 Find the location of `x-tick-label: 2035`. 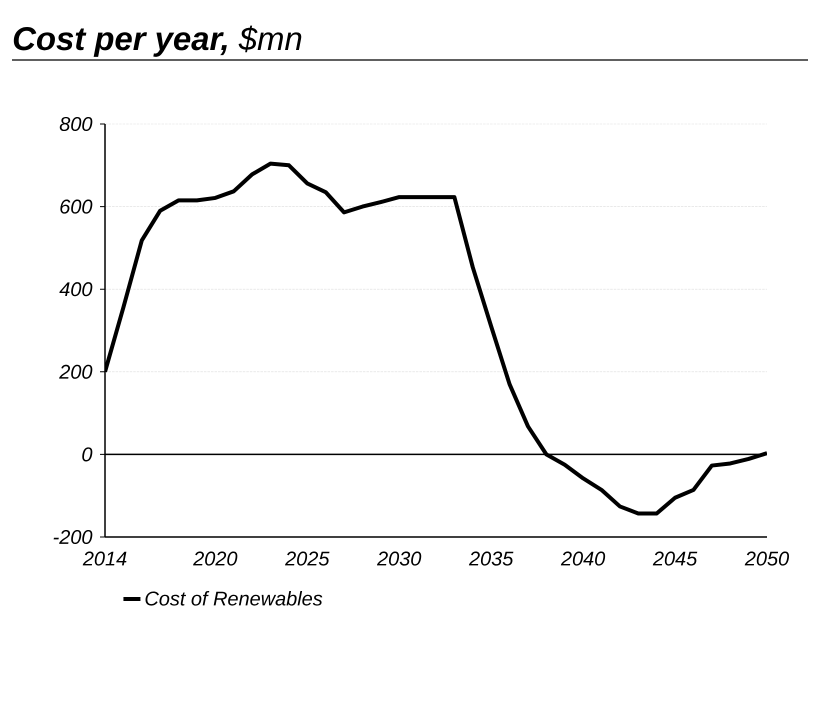

x-tick-label: 2035 is located at coordinates (491, 559).